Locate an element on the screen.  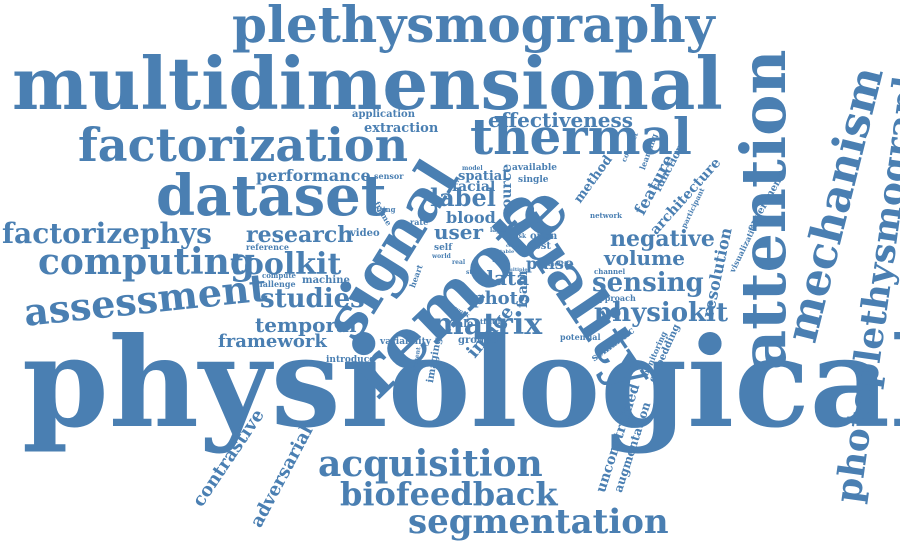
word-scale: scale is located at coordinates (459, 324).